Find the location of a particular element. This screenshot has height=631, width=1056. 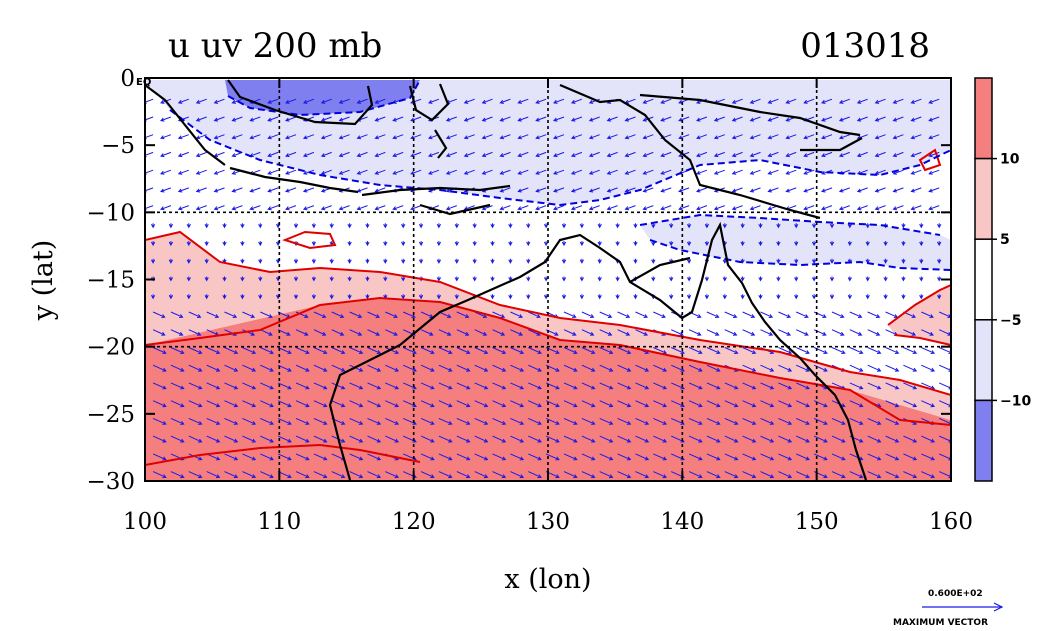

contour-5-east is located at coordinates (919, 315).